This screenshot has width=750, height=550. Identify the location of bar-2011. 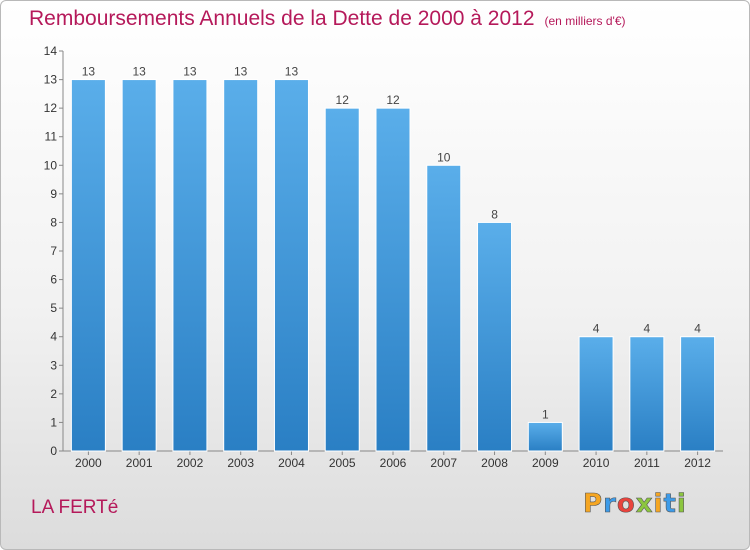
(647, 394).